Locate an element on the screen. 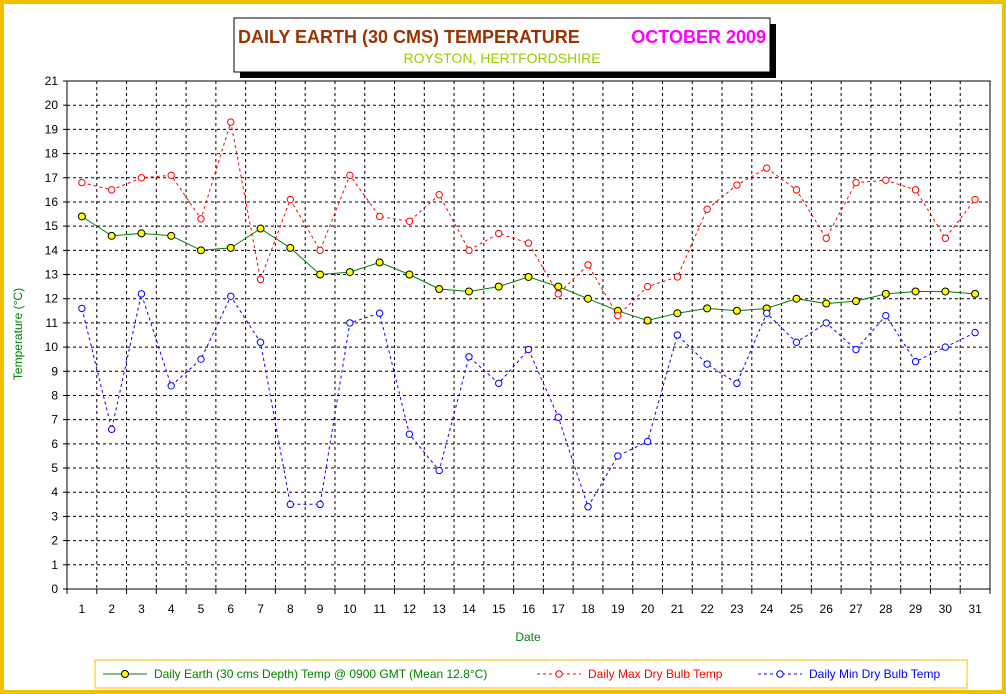 This screenshot has height=694, width=1006. x-tick-label: 16 is located at coordinates (529, 609).